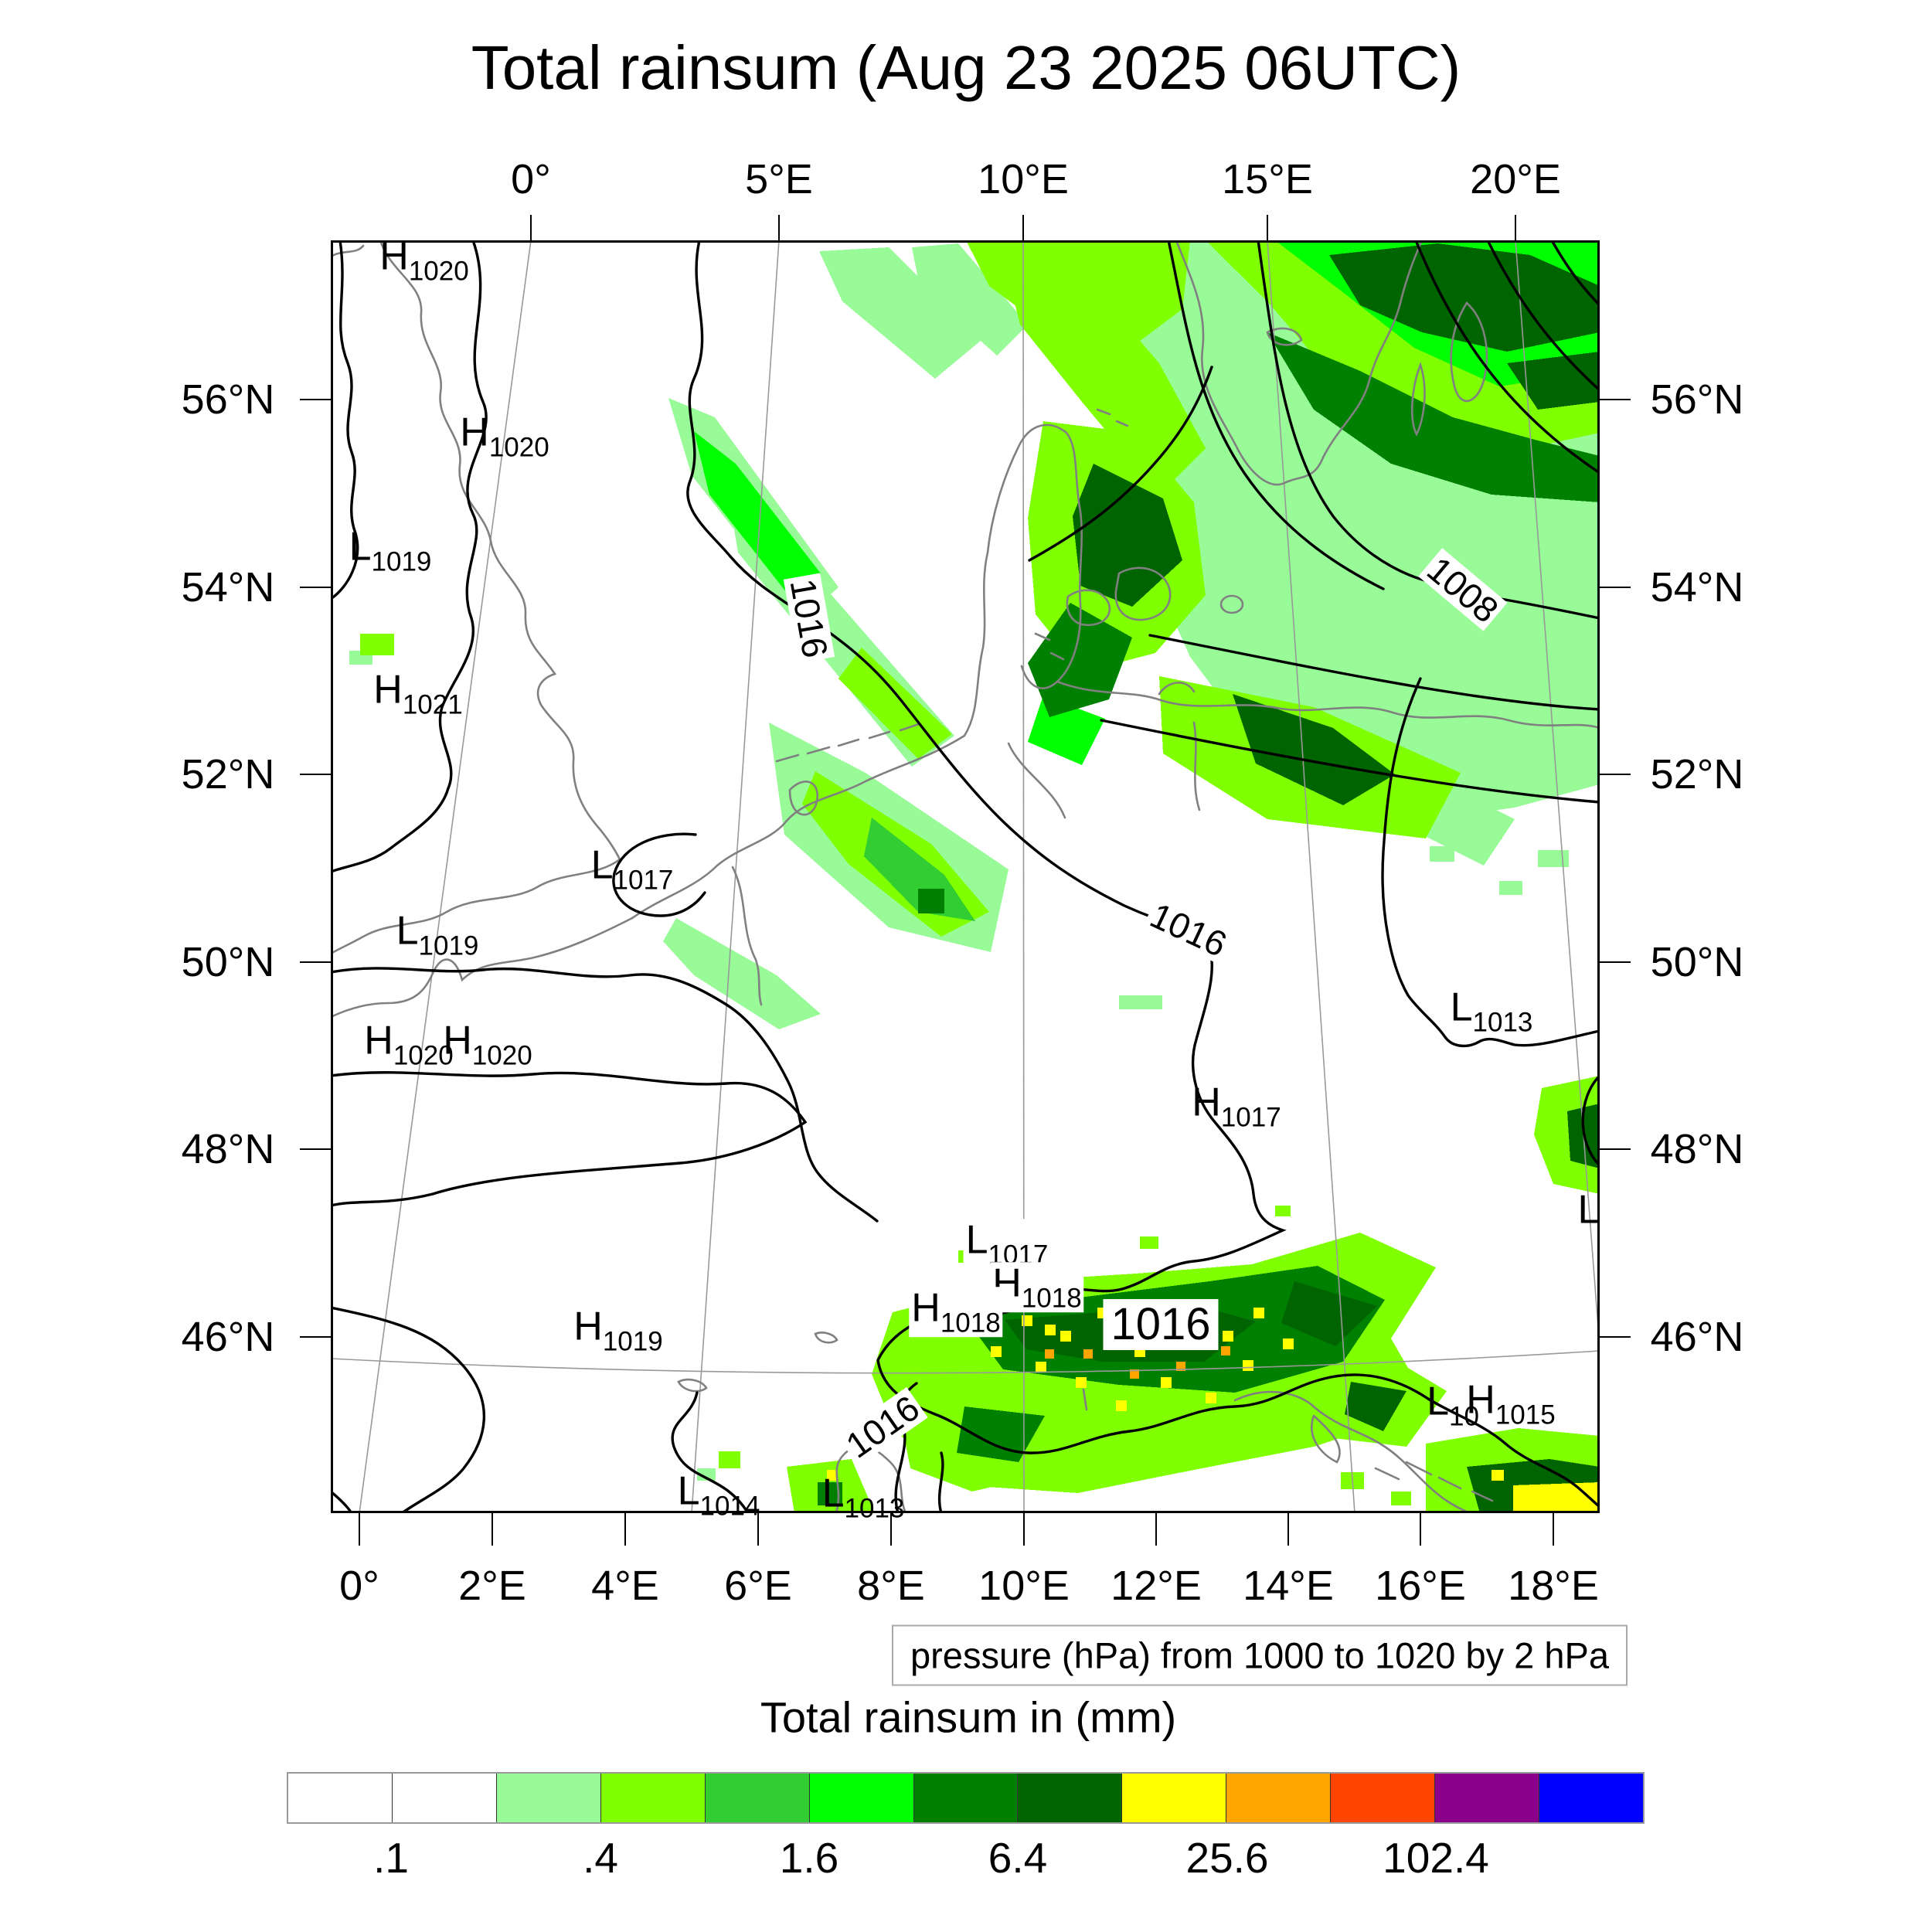  Describe the element at coordinates (1697, 1149) in the screenshot. I see `right-axis-label: 48°N` at that location.